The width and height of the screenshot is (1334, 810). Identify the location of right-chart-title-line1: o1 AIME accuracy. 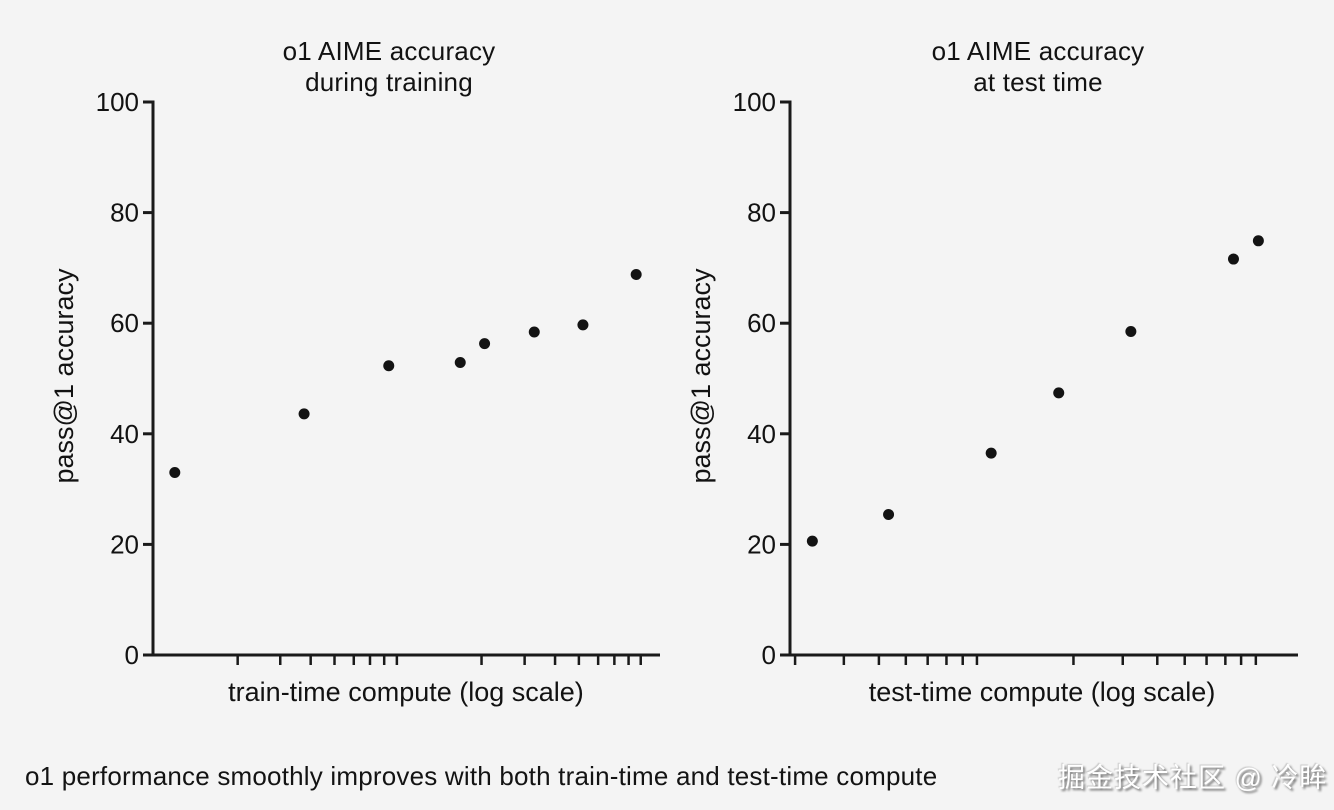
(1038, 51).